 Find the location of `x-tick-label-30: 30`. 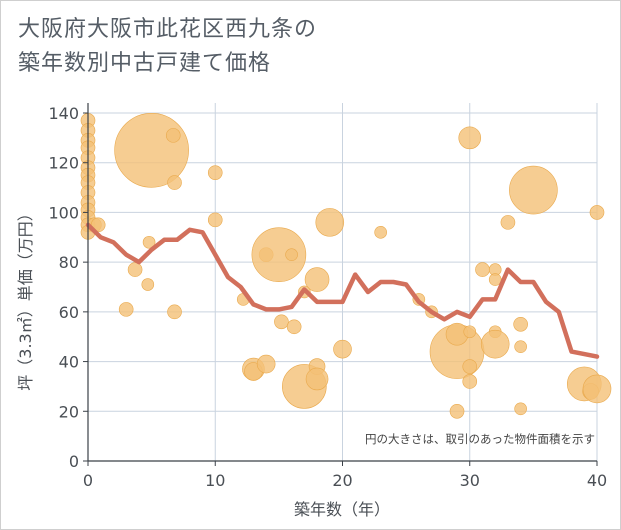

x-tick-label-30: 30 is located at coordinates (470, 480).